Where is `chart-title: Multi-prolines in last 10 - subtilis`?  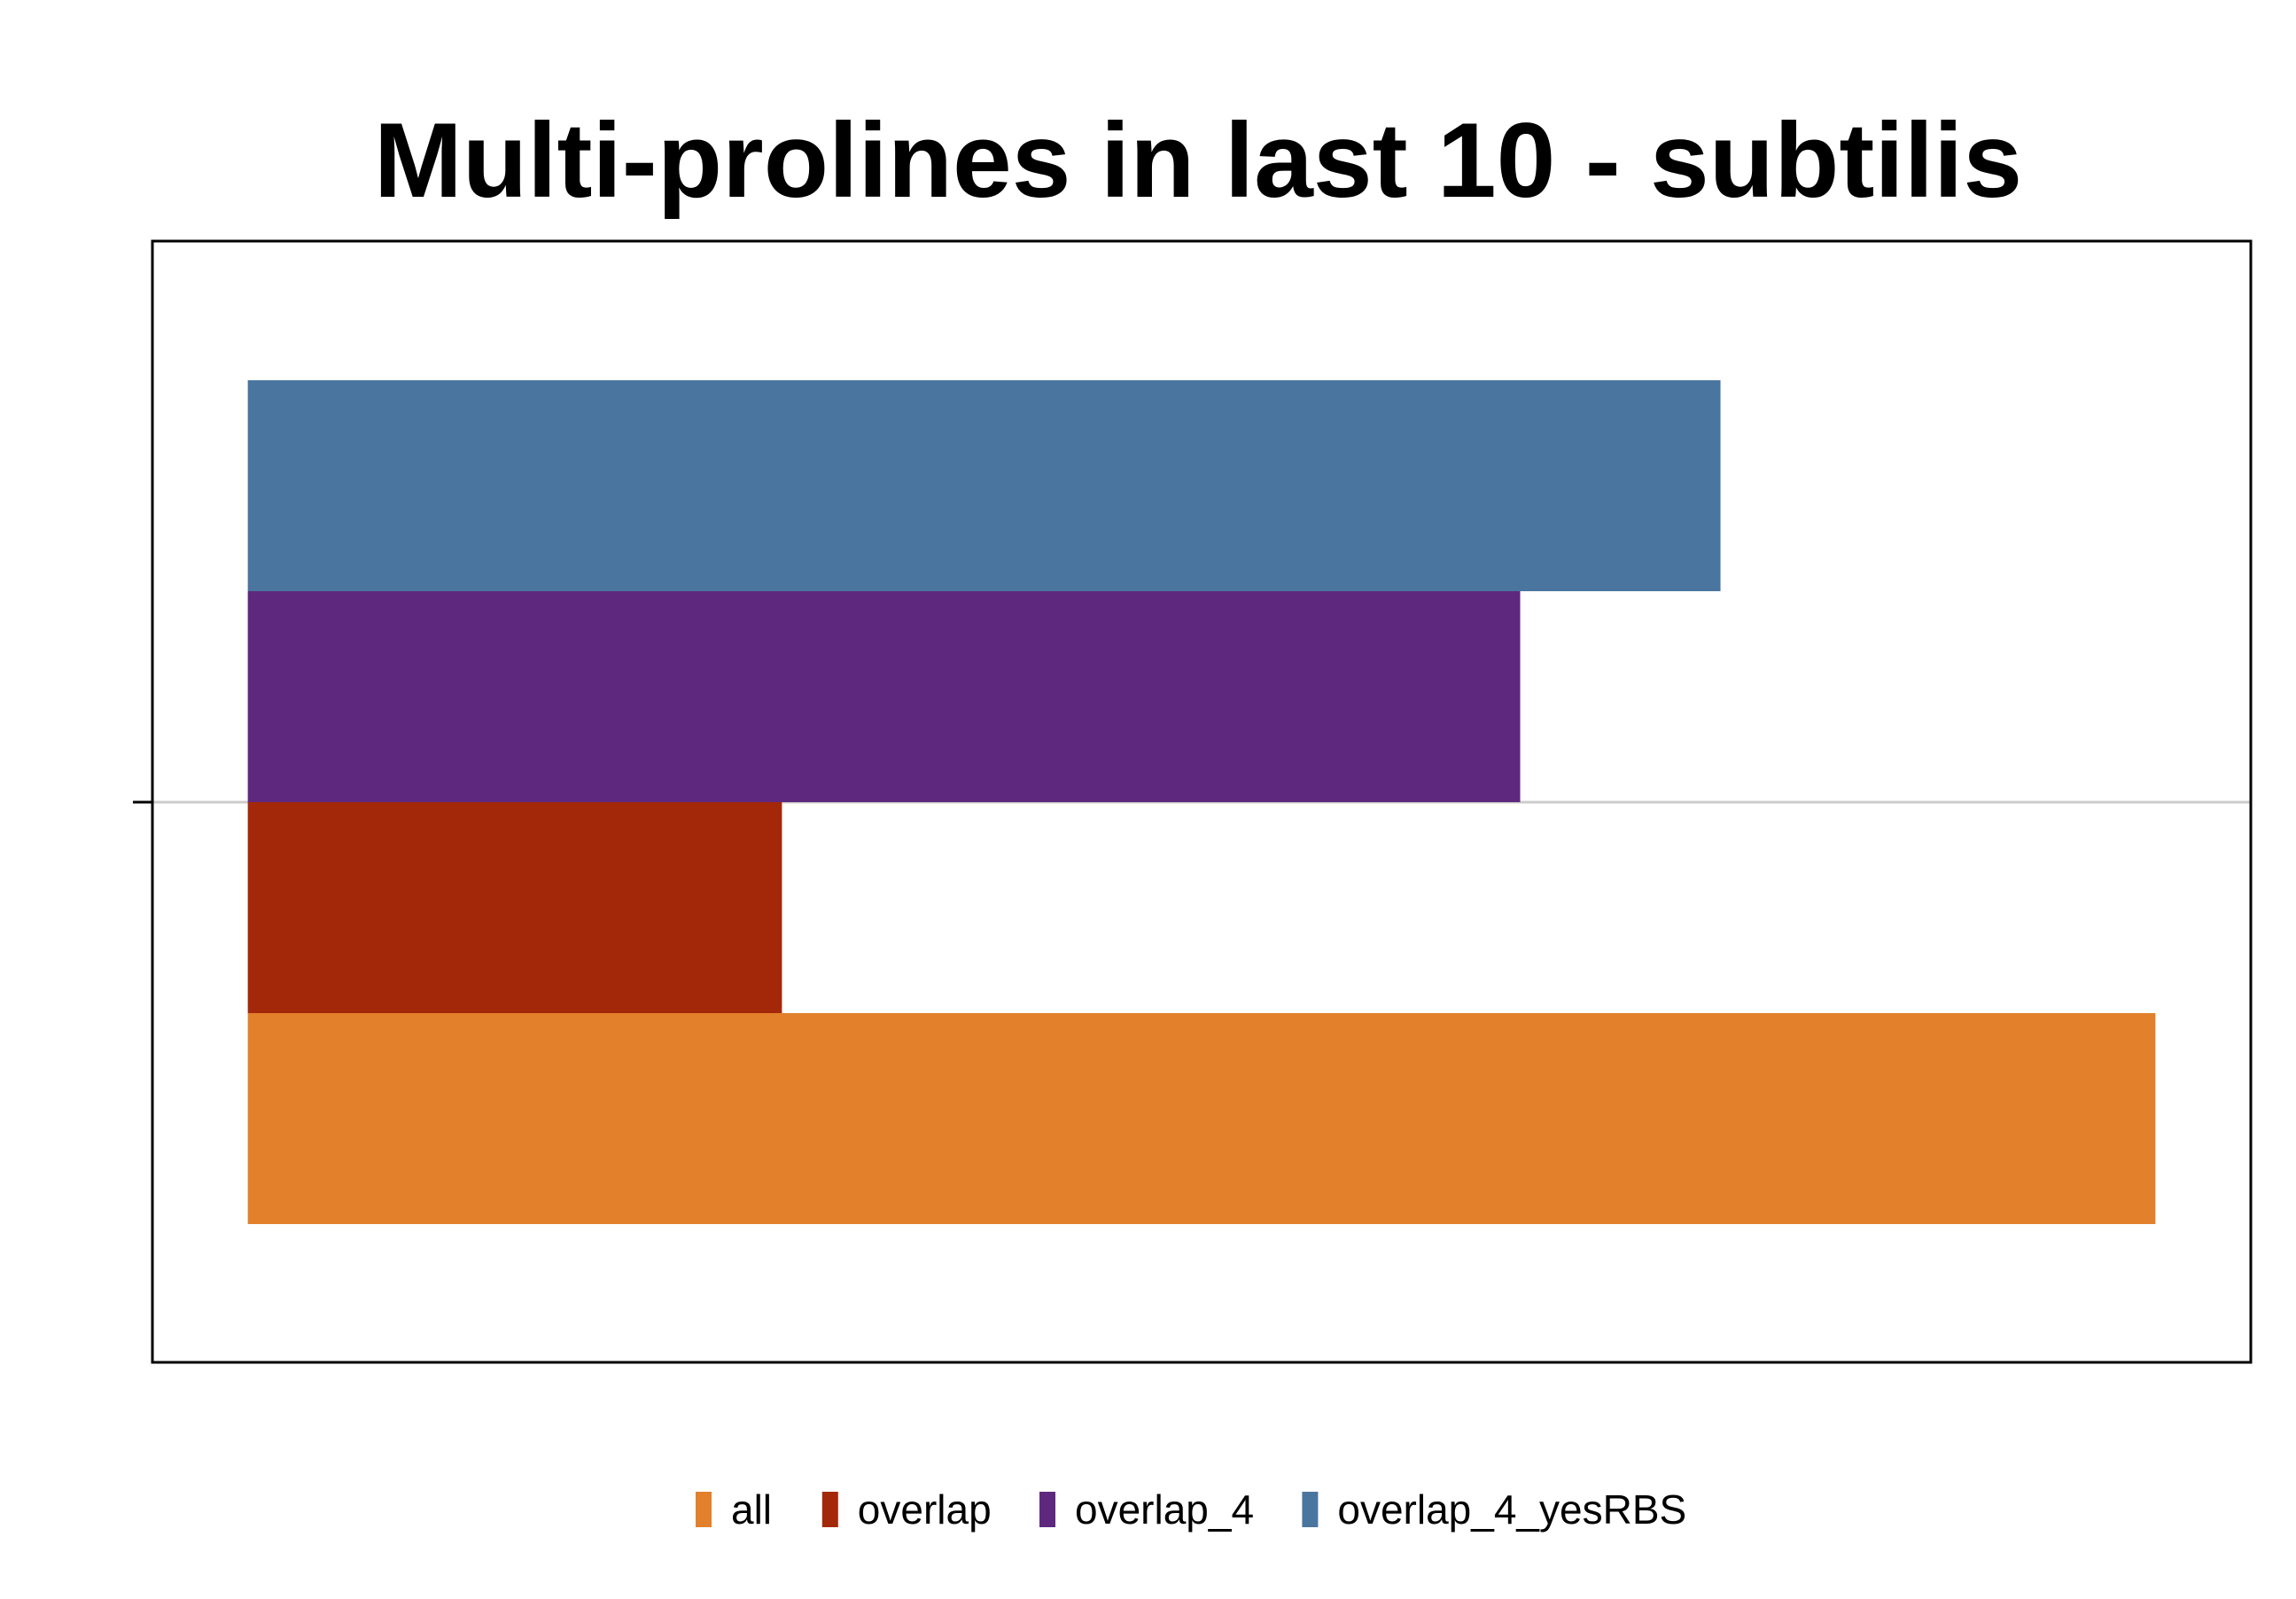
chart-title: Multi-prolines in last 10 - subtilis is located at coordinates (1198, 160).